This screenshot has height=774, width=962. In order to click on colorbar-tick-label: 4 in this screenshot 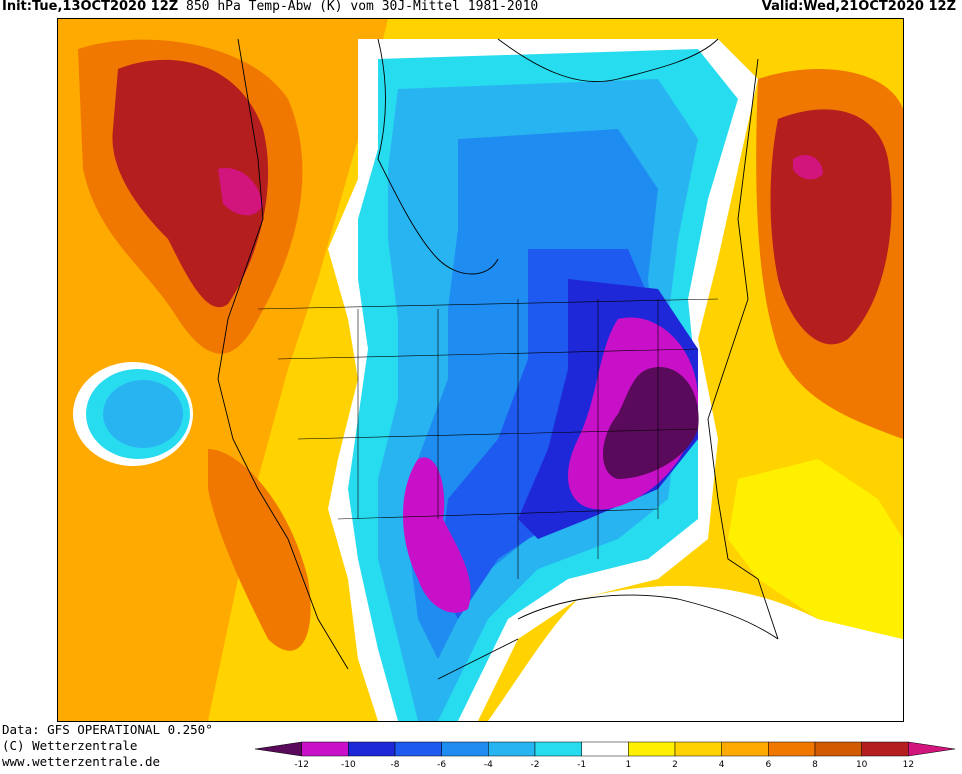, I will do `click(722, 765)`.